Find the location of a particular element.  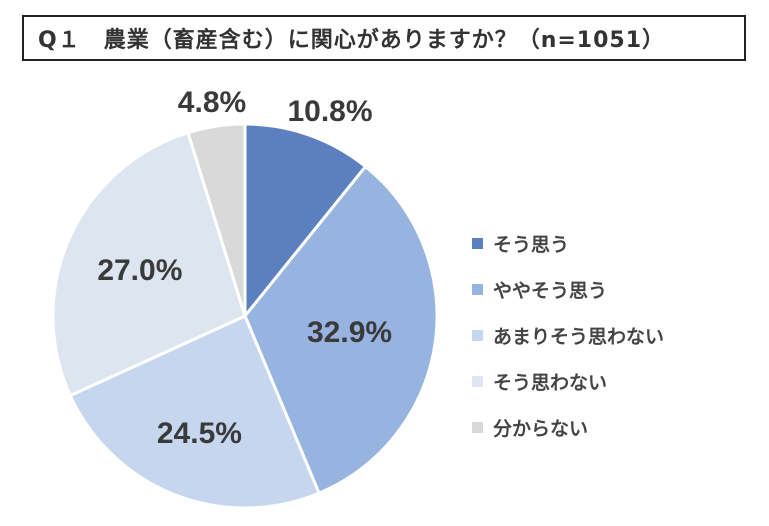

chart-title-box: Q１ 農業（畜産含む）に関心がありますか？（n=1051） is located at coordinates (384, 38).